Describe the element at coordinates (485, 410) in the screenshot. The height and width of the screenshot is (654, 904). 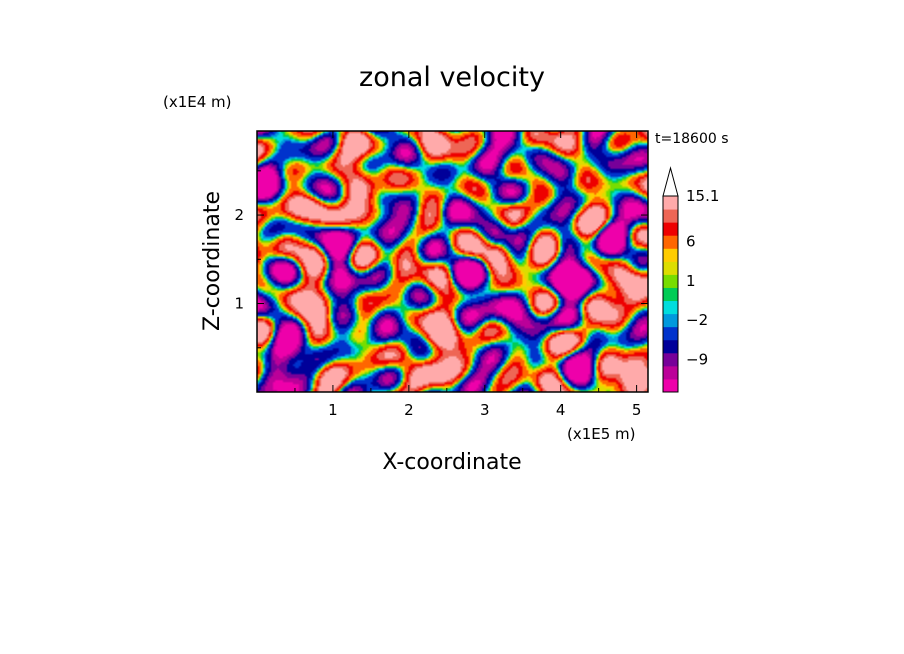
I see `x-tick-label: 3` at that location.